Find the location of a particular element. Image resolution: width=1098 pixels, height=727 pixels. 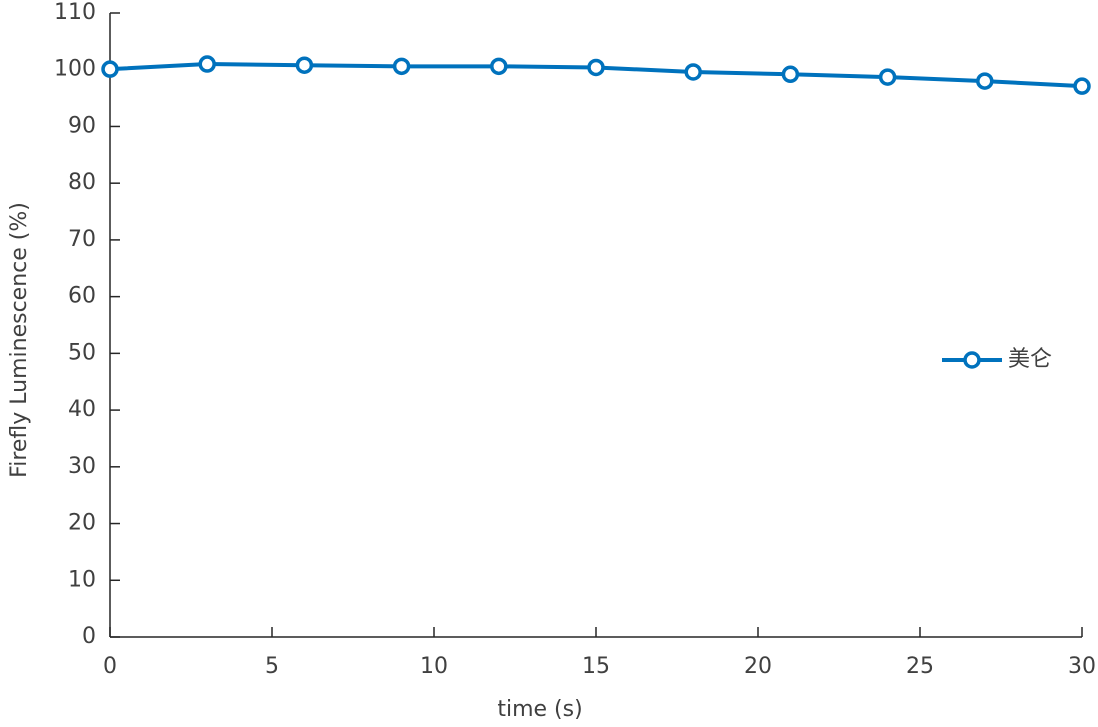

legend-marker is located at coordinates (972, 360).